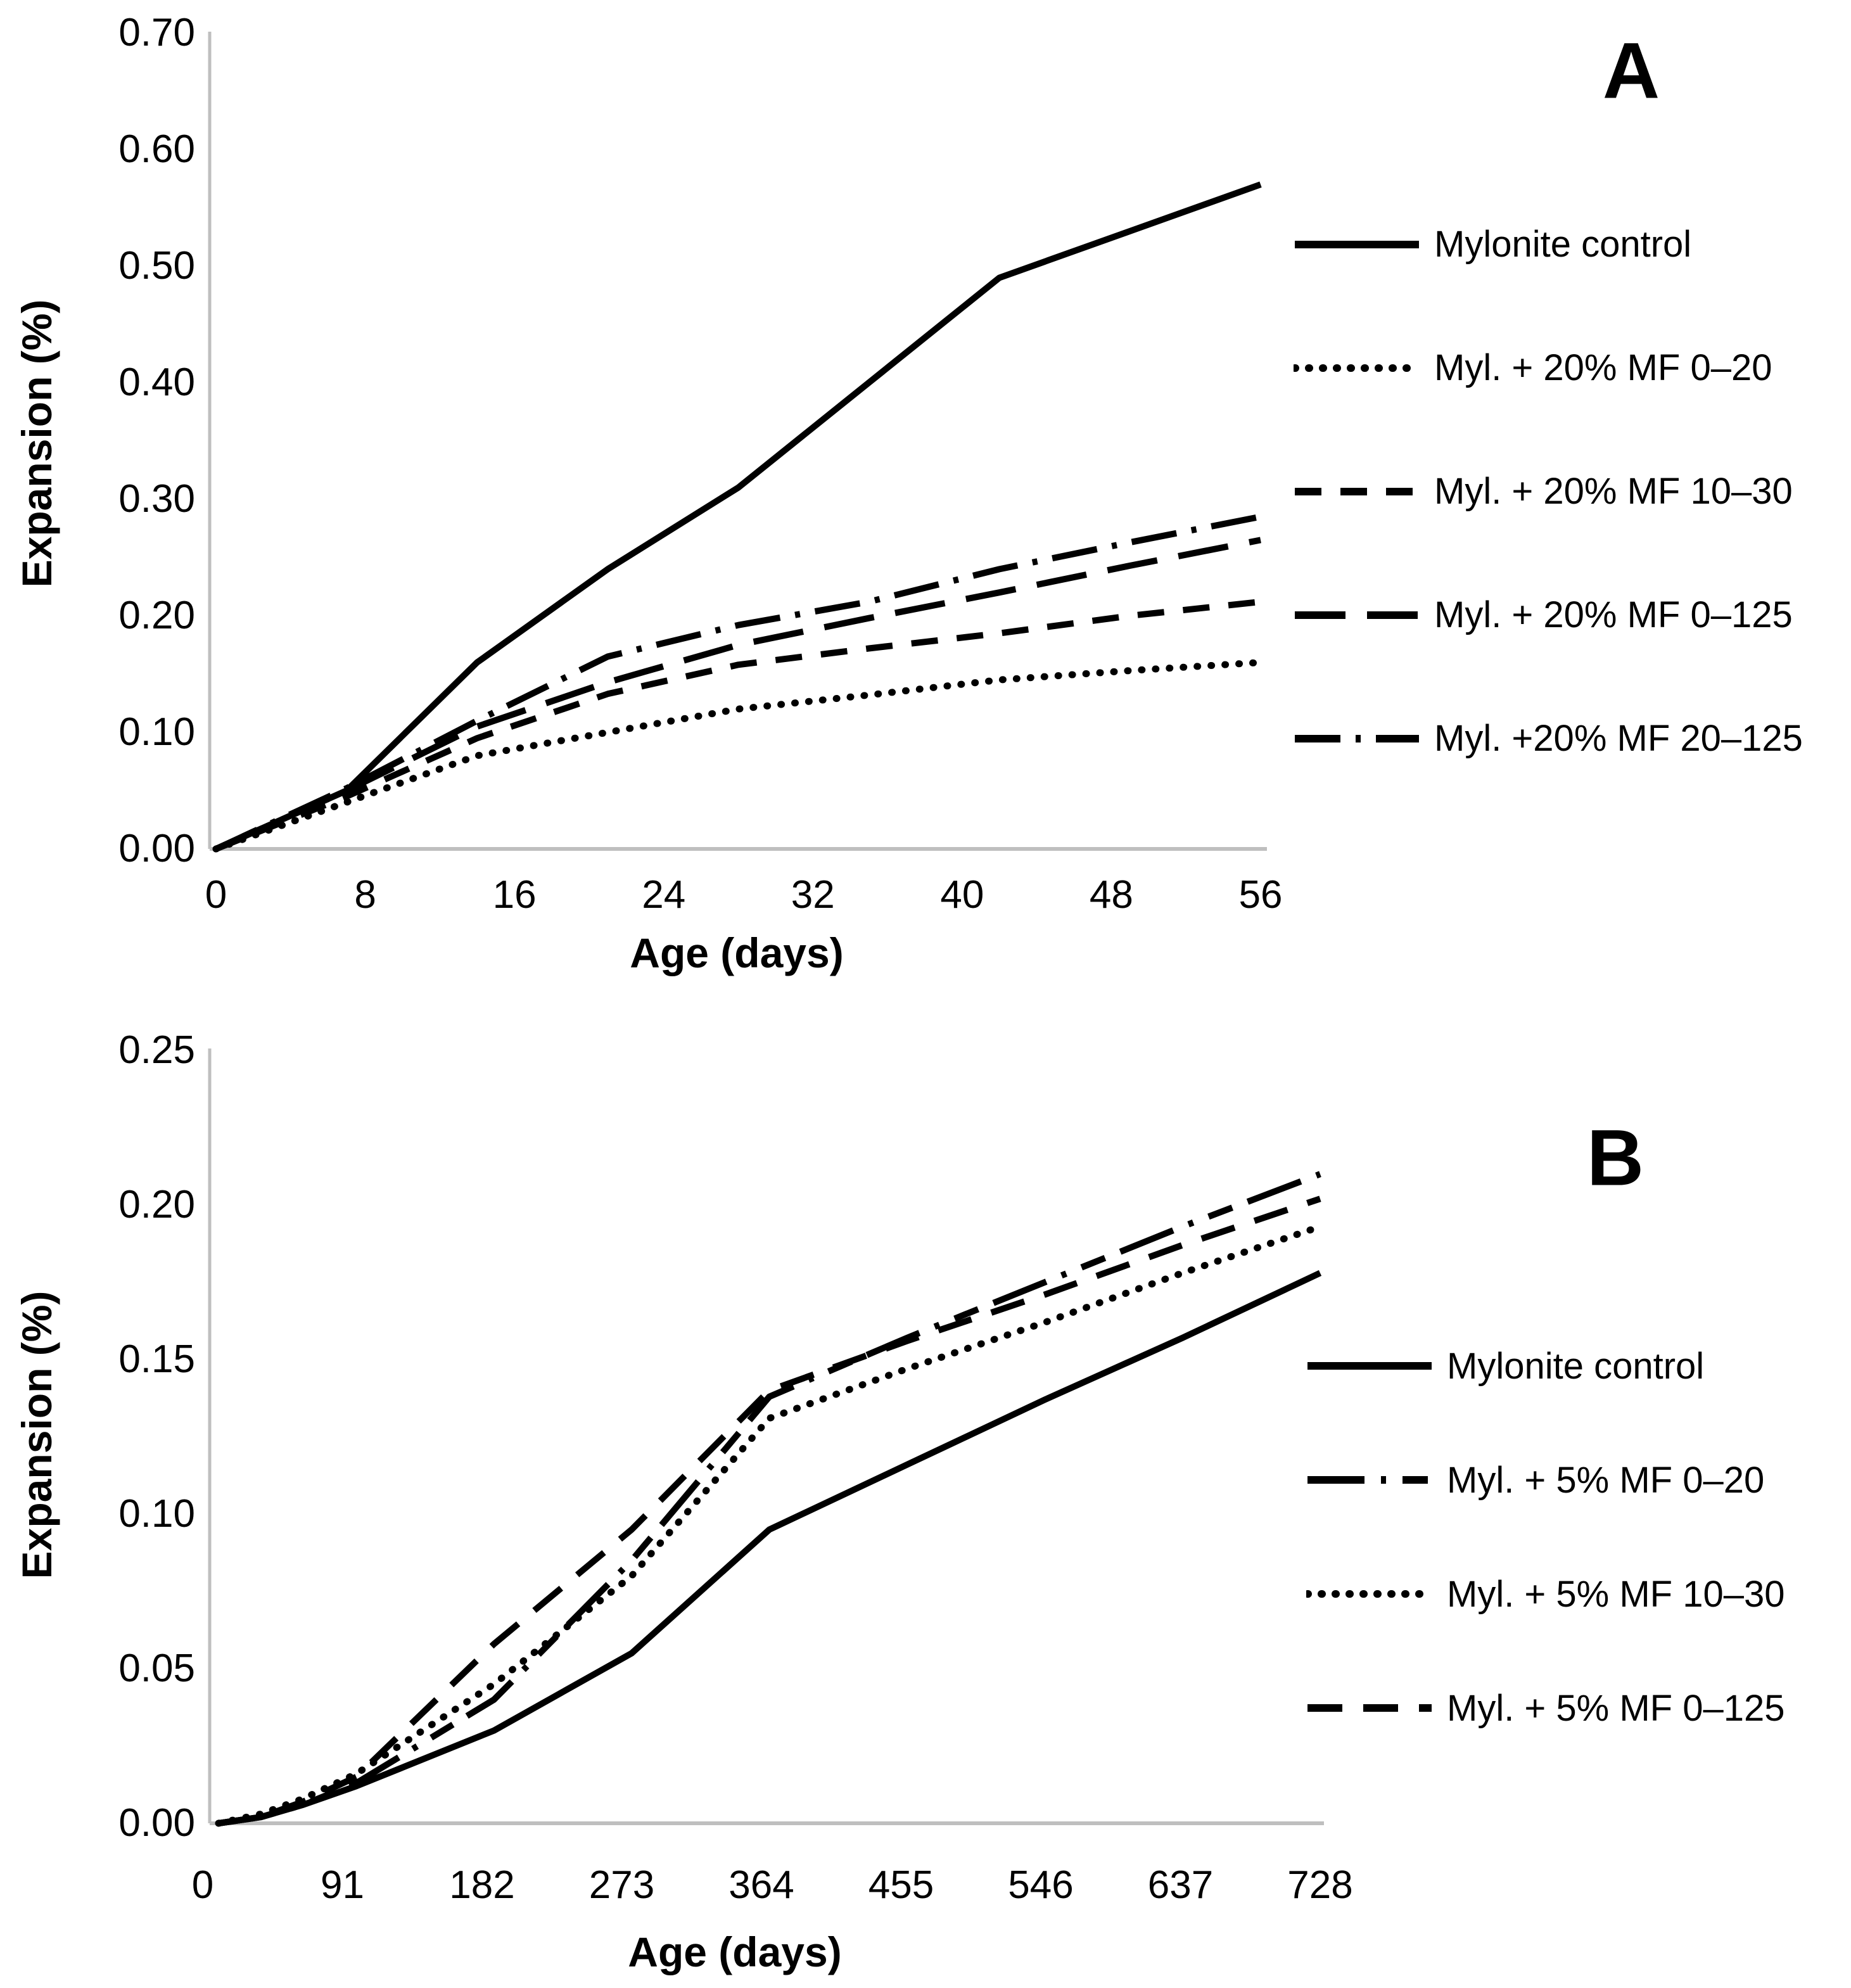 This screenshot has width=1851, height=1988. Describe the element at coordinates (156, 32) in the screenshot. I see `panel-a-y-tick-label: 0.70` at that location.